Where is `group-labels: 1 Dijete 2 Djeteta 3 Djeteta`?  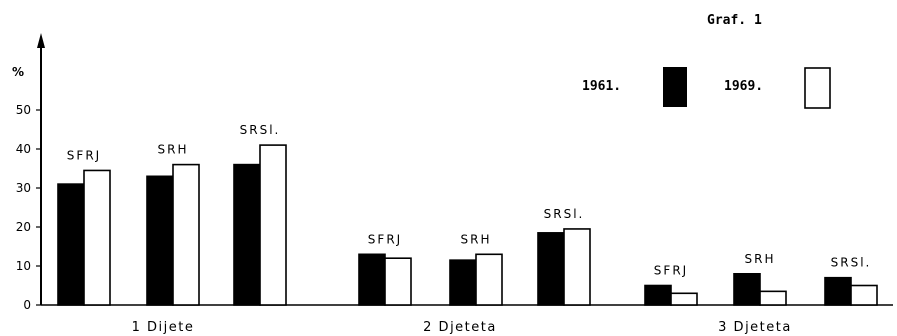
group-labels: 1 Dijete 2 Djeteta 3 Djeteta is located at coordinates (462, 327).